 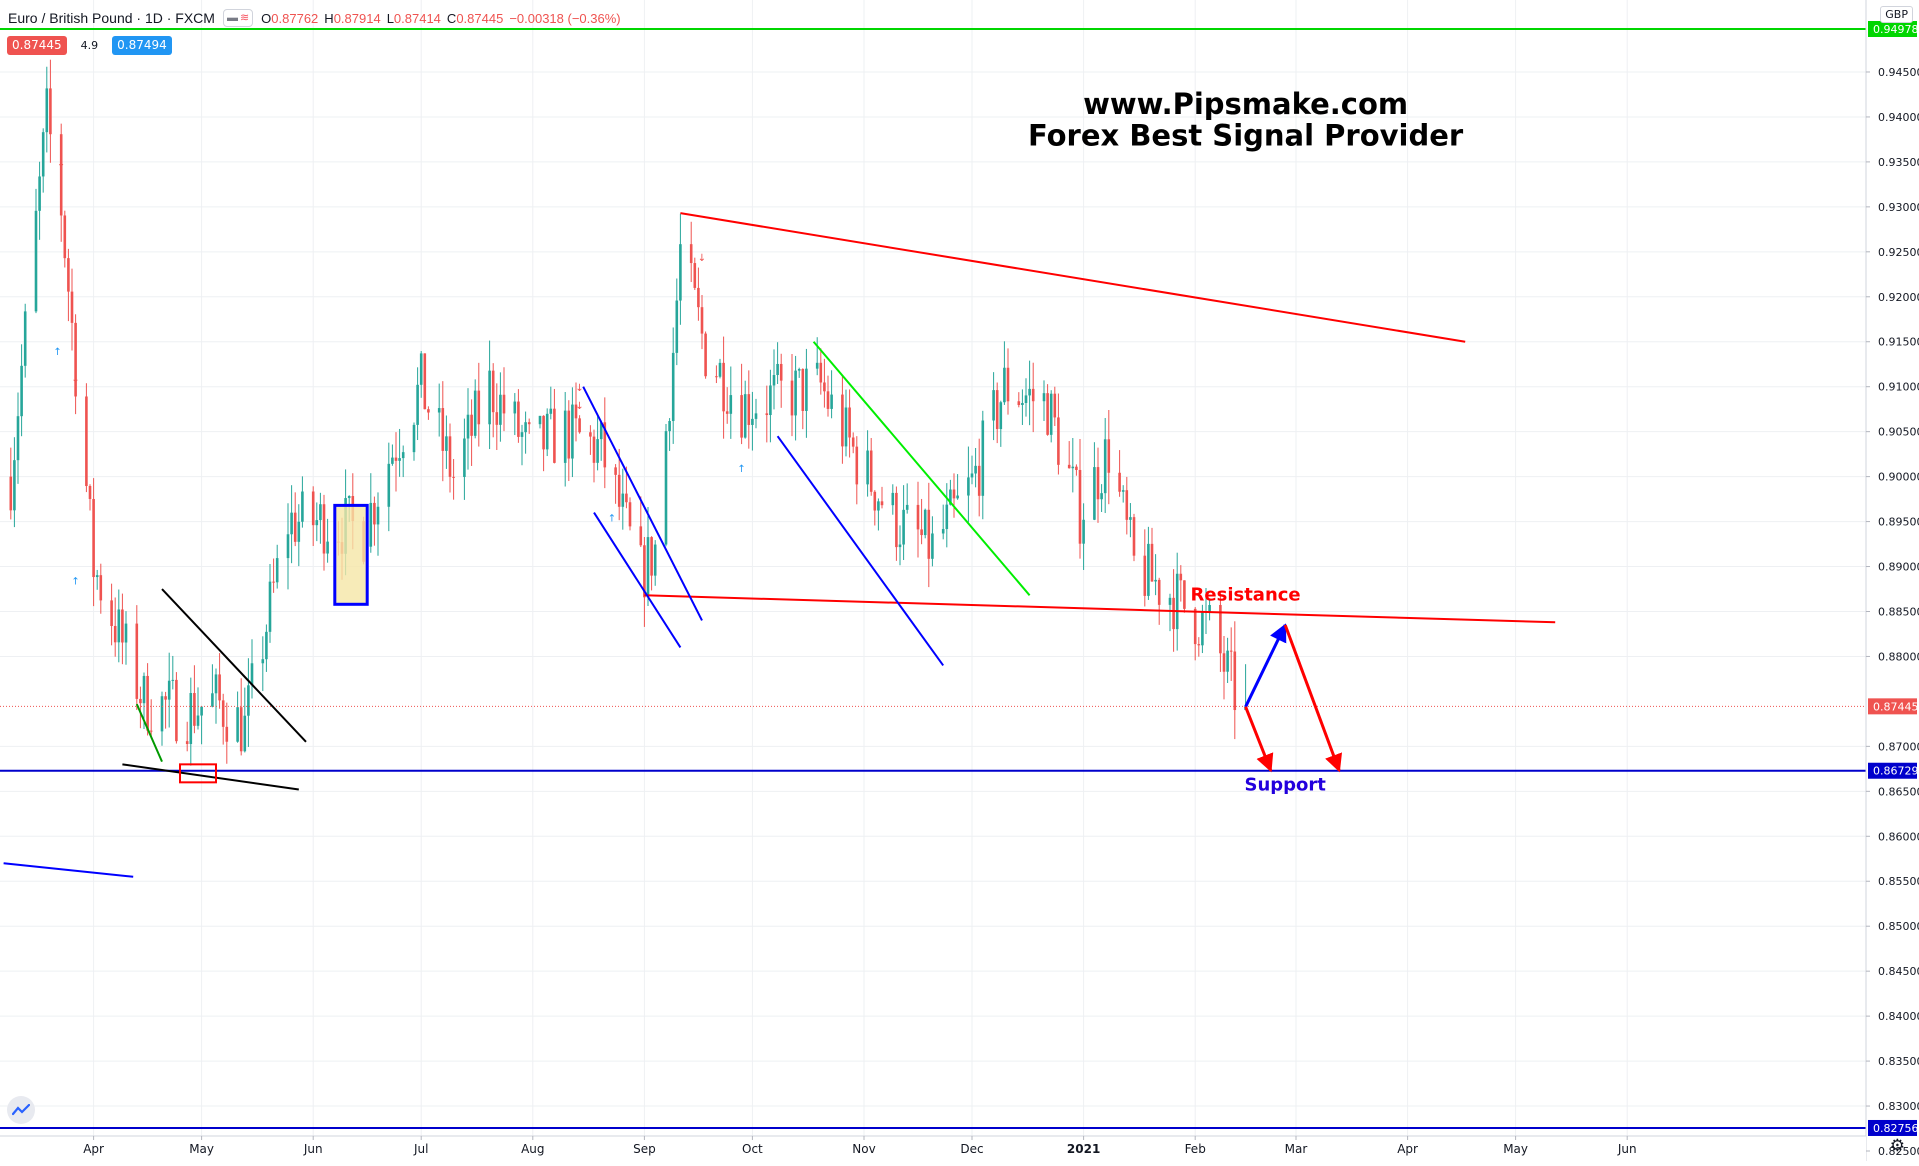 What do you see at coordinates (232, 18) in the screenshot?
I see `minus-icon: ▬` at bounding box center [232, 18].